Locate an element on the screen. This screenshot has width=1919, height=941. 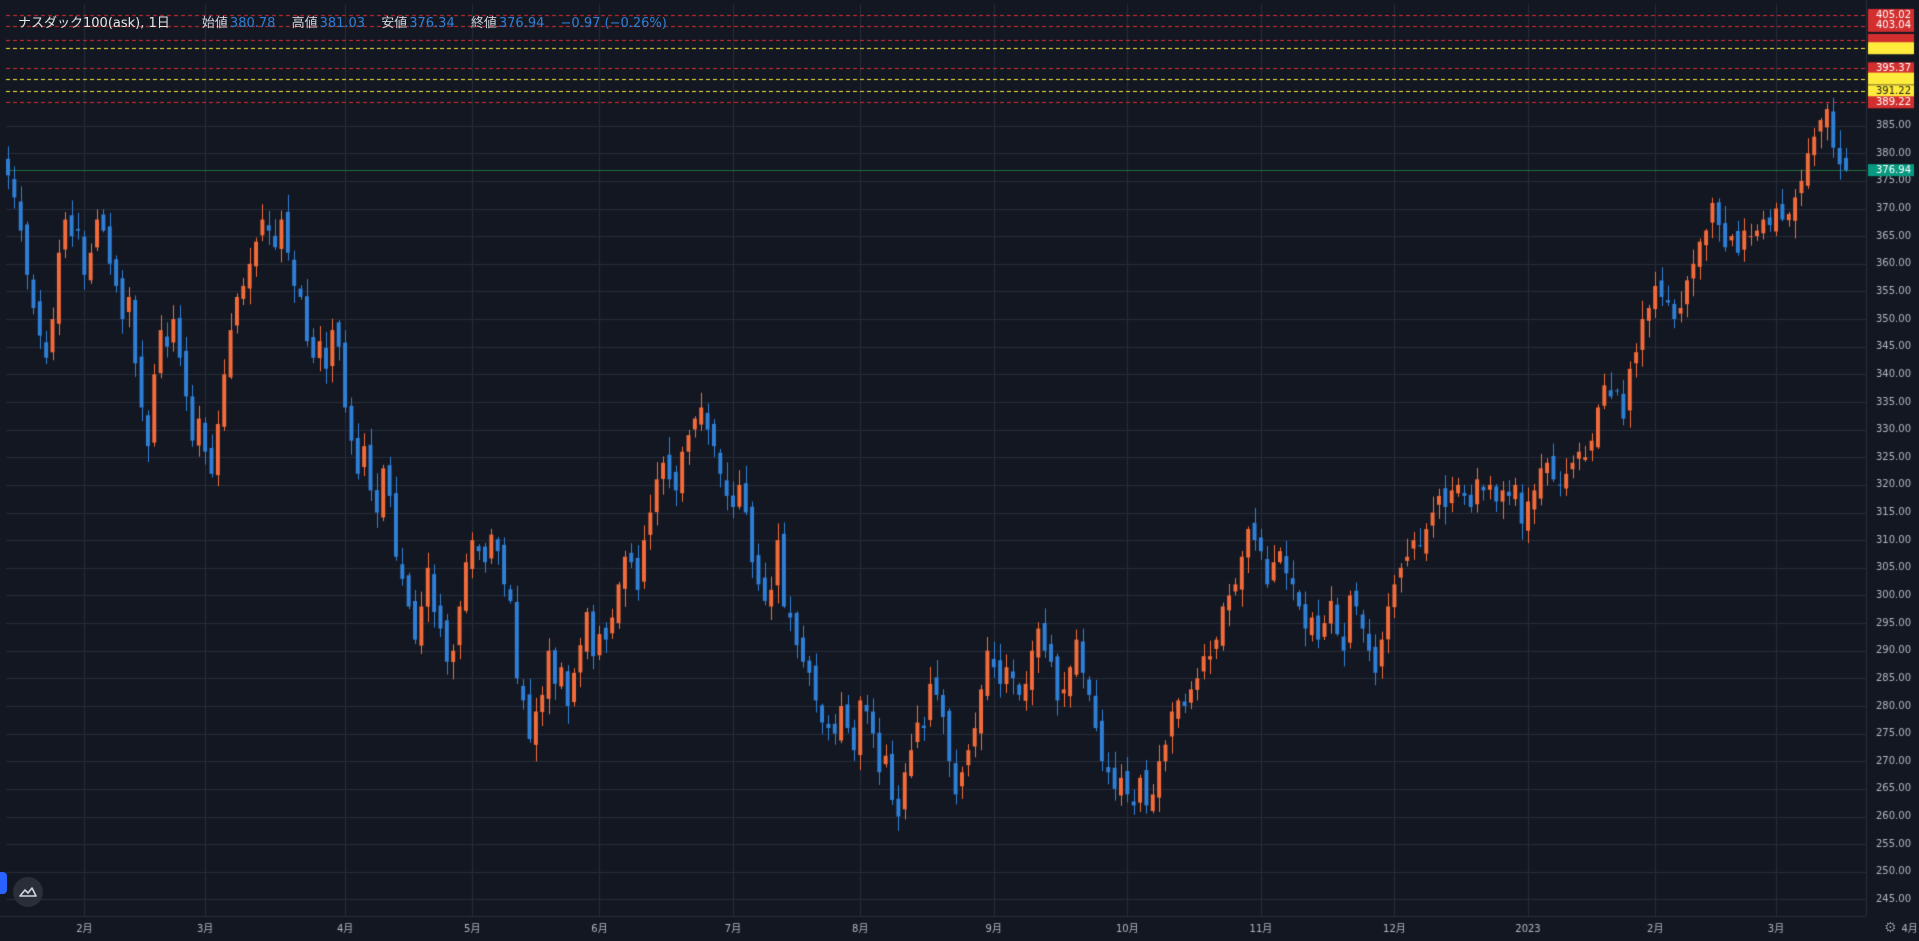
open-value: 380.78 is located at coordinates (252, 23).